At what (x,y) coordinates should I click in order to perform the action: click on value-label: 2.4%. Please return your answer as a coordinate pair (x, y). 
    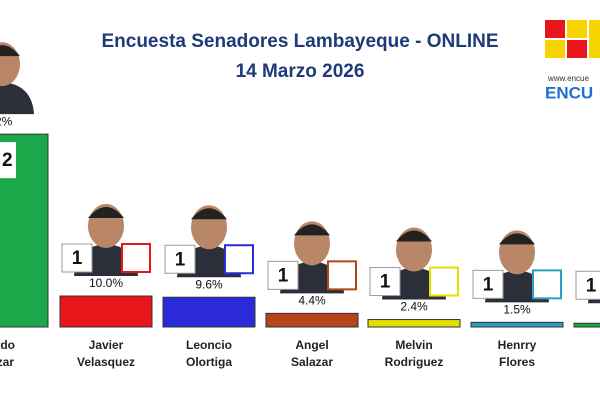
    Looking at the image, I should click on (414, 307).